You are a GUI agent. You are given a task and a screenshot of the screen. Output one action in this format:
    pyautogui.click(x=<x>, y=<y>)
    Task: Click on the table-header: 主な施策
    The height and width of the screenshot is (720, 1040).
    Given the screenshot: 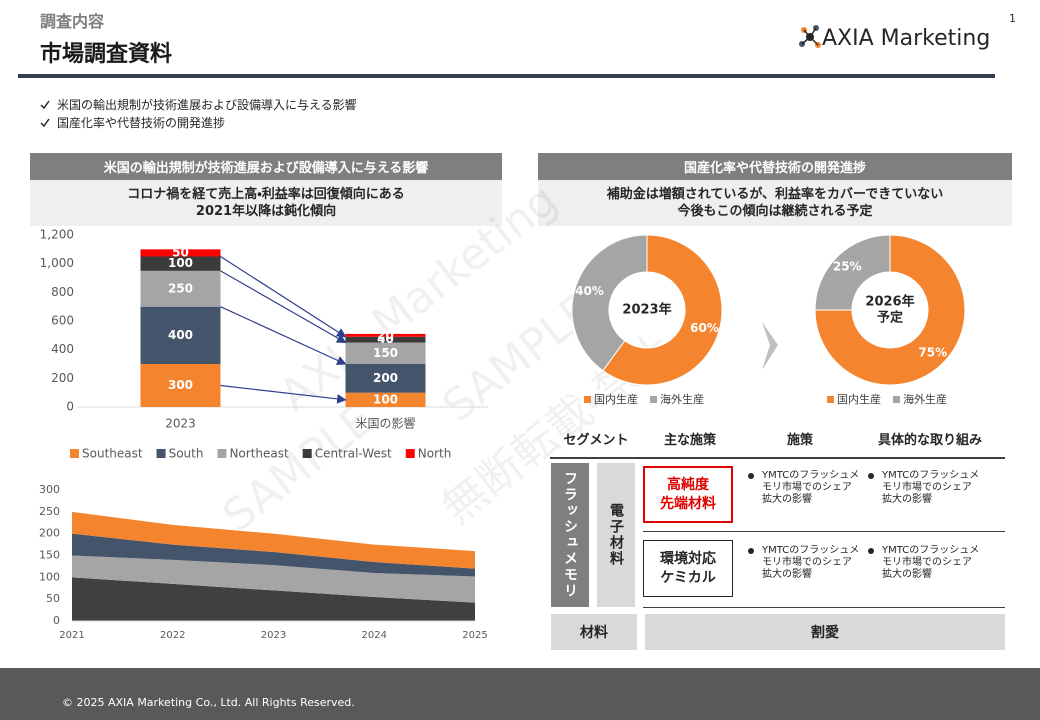 What is the action you would take?
    pyautogui.click(x=689, y=440)
    